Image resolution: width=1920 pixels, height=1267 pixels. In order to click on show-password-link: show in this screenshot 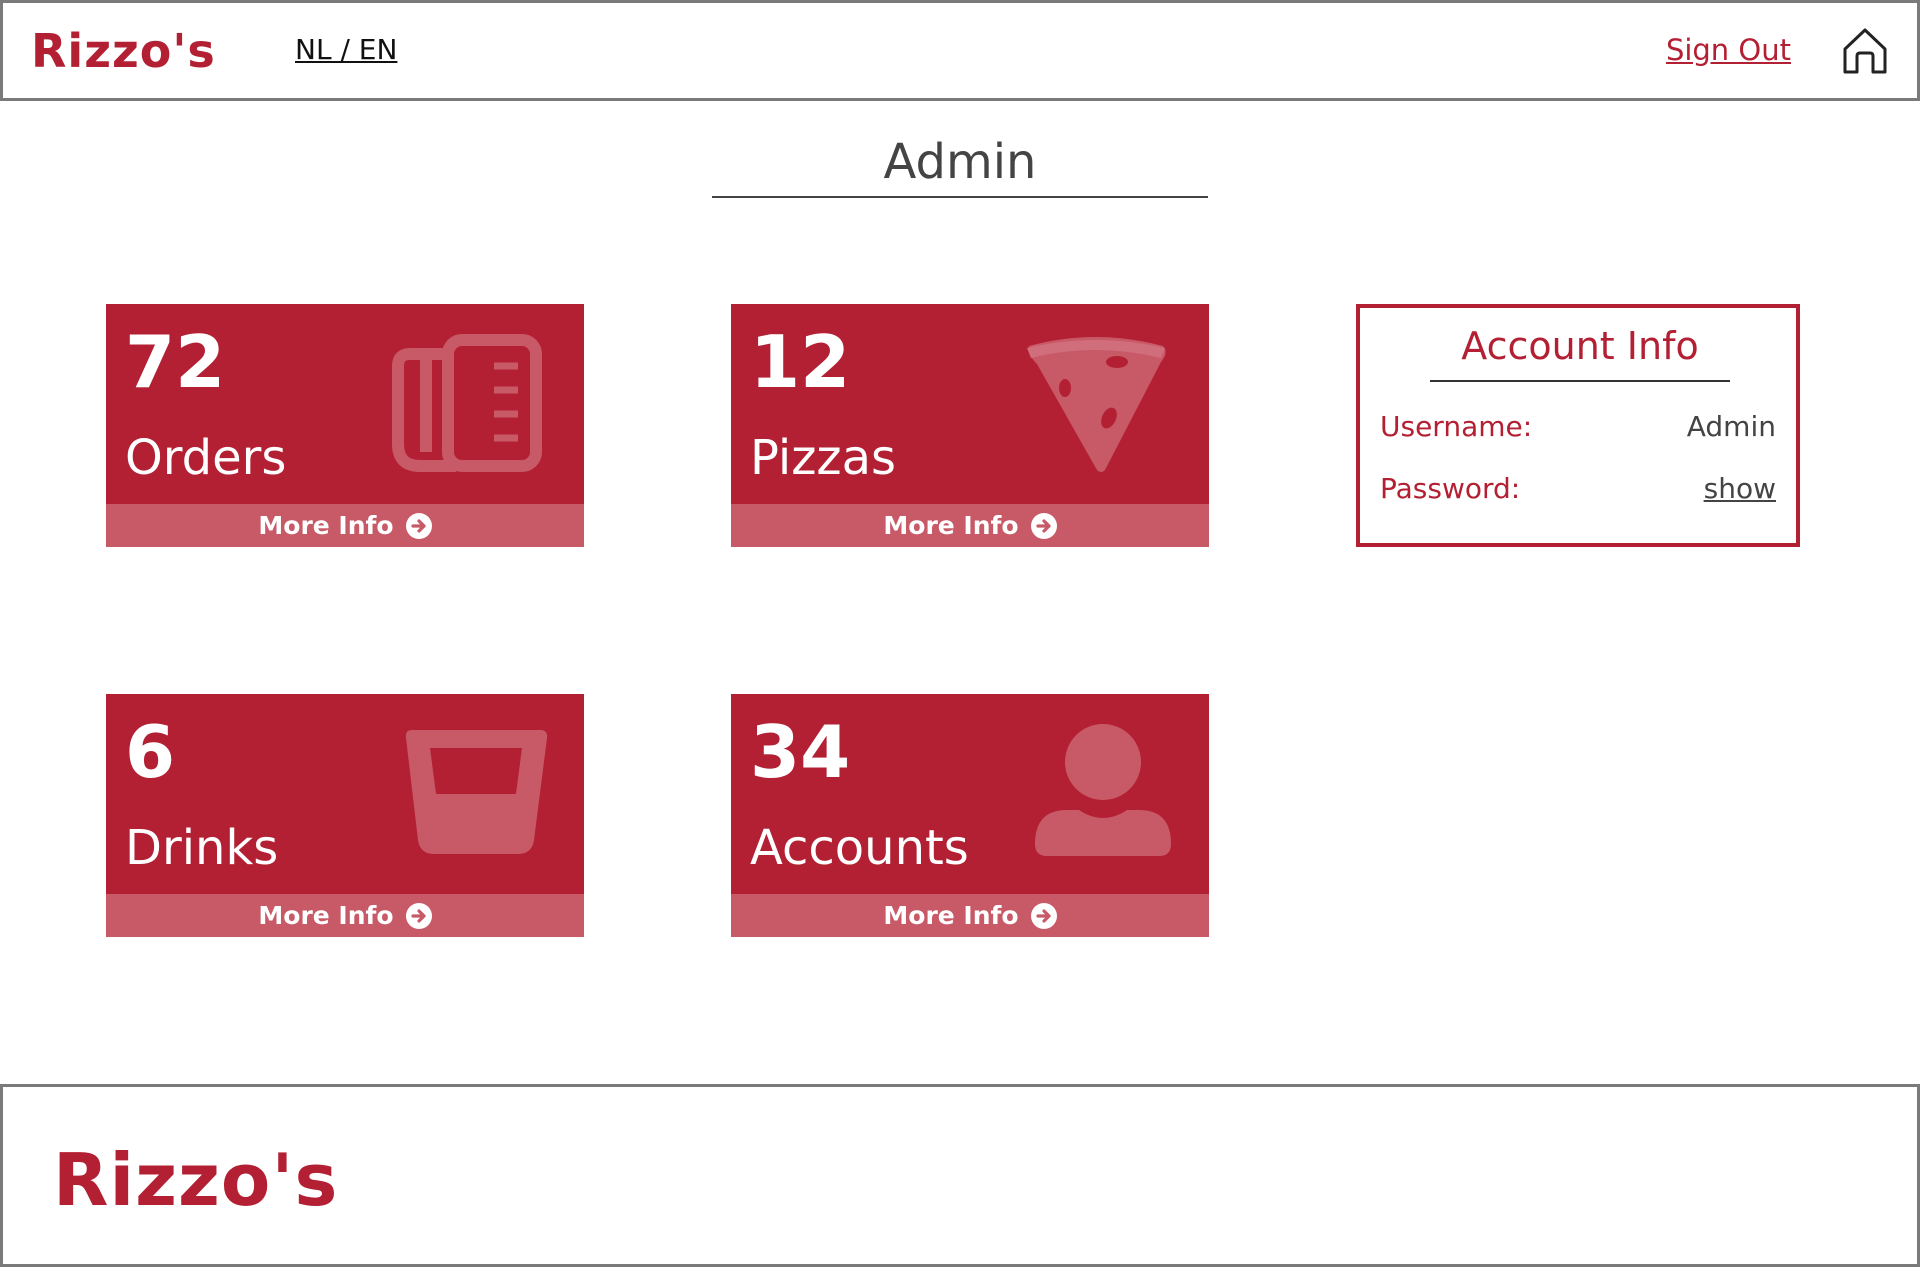, I will do `click(1739, 488)`.